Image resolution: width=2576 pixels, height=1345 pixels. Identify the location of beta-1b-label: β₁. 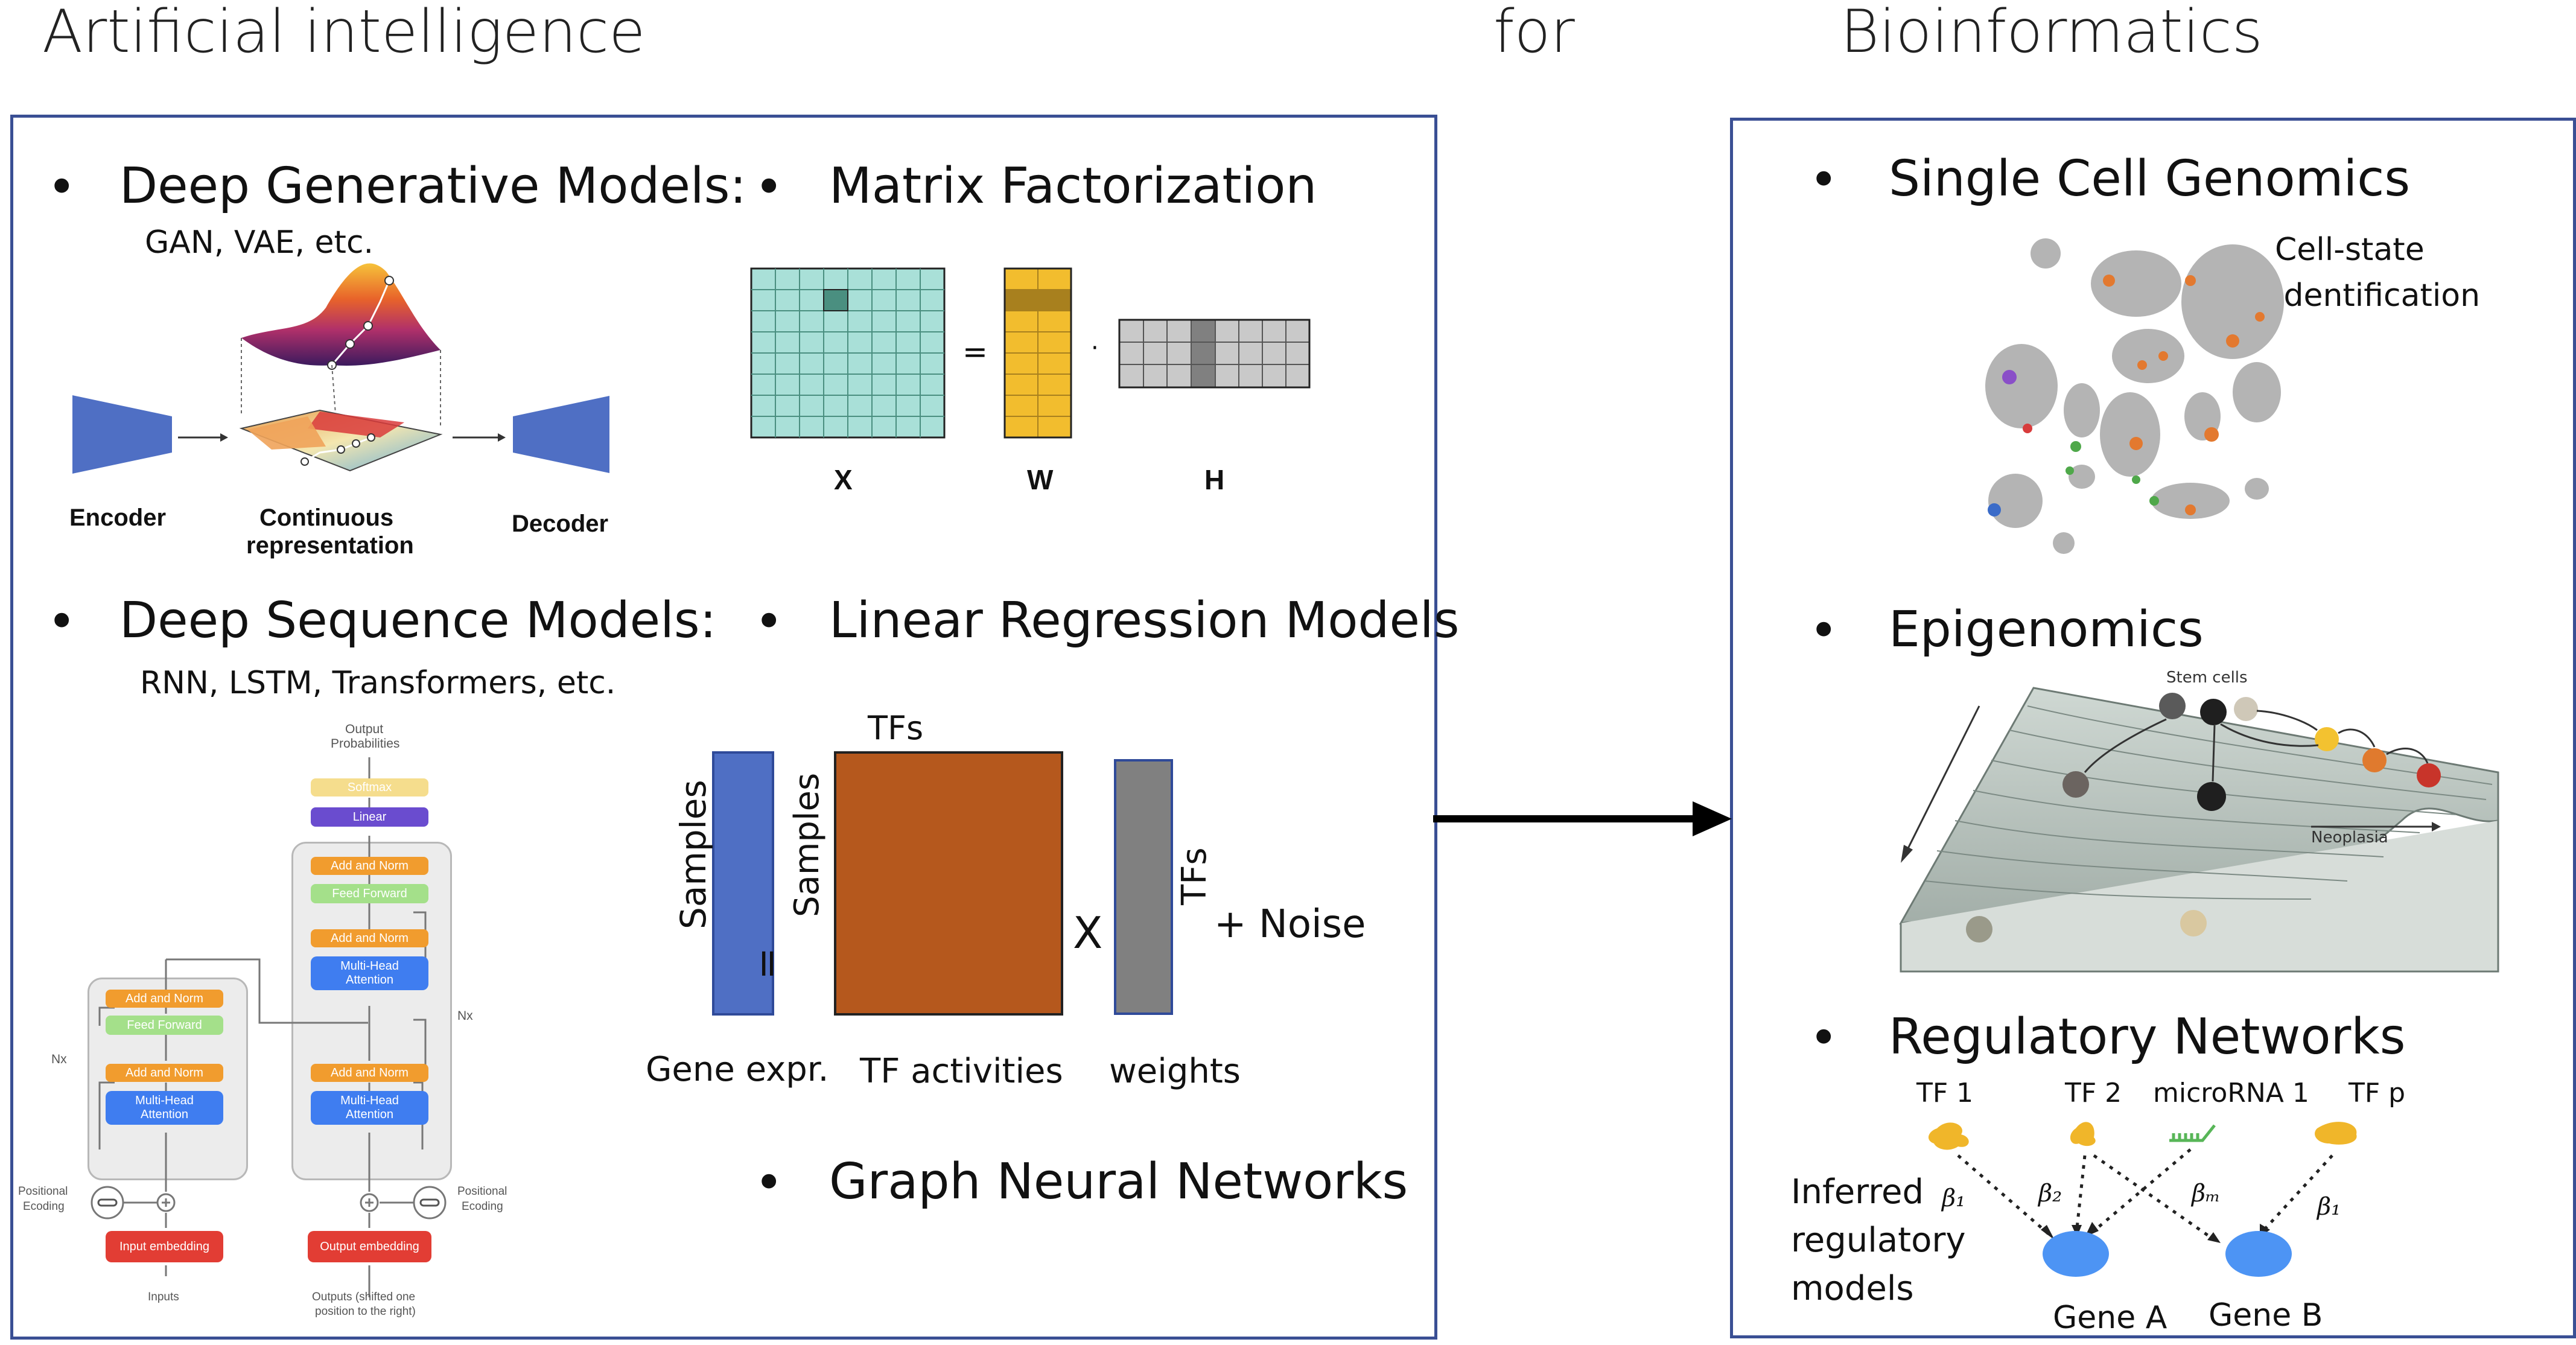
(2329, 1207).